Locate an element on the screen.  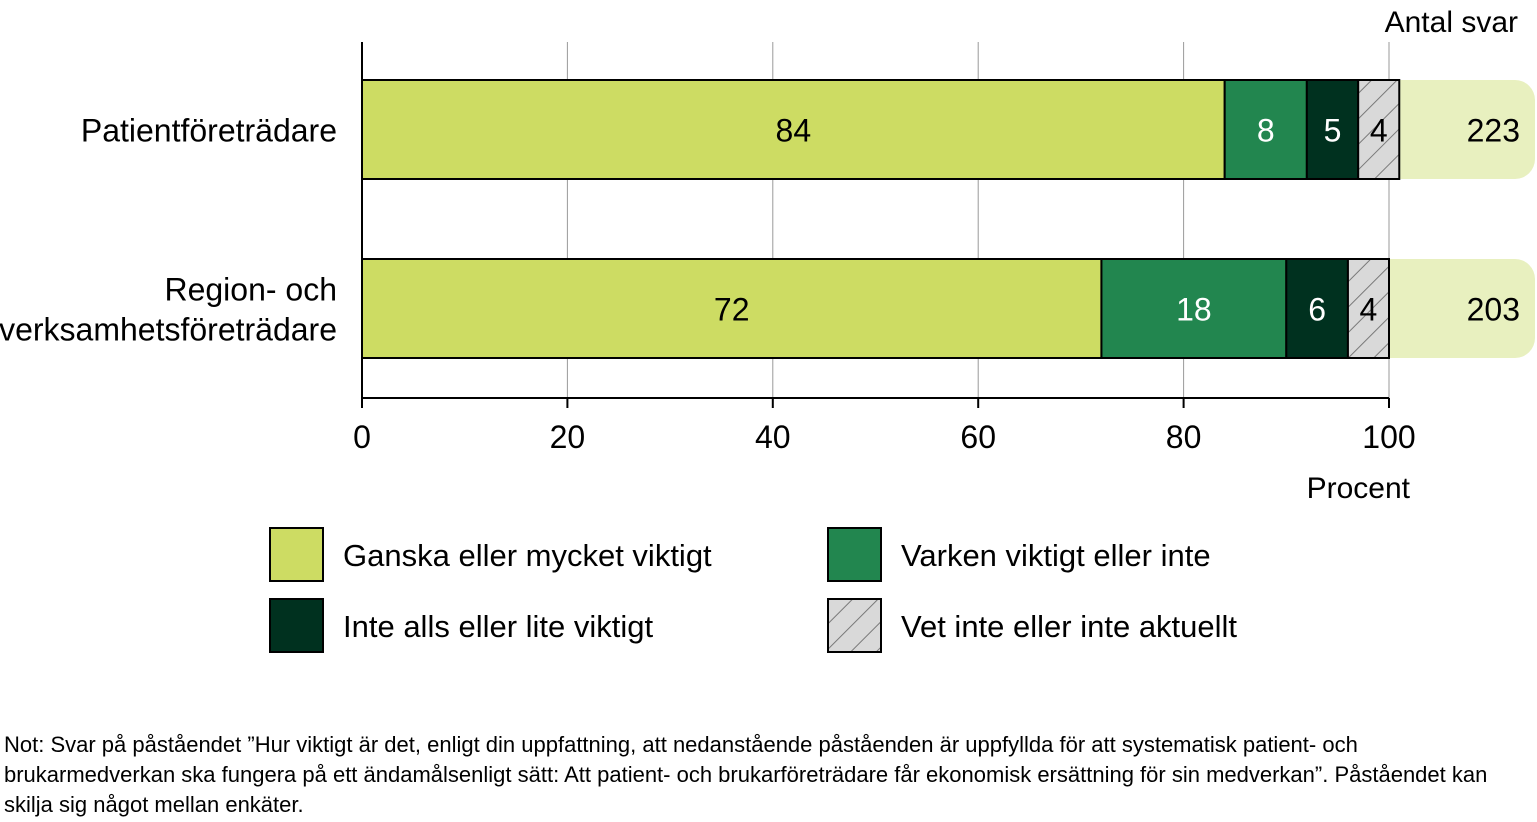
antal-svar-value: 223 is located at coordinates (1493, 131).